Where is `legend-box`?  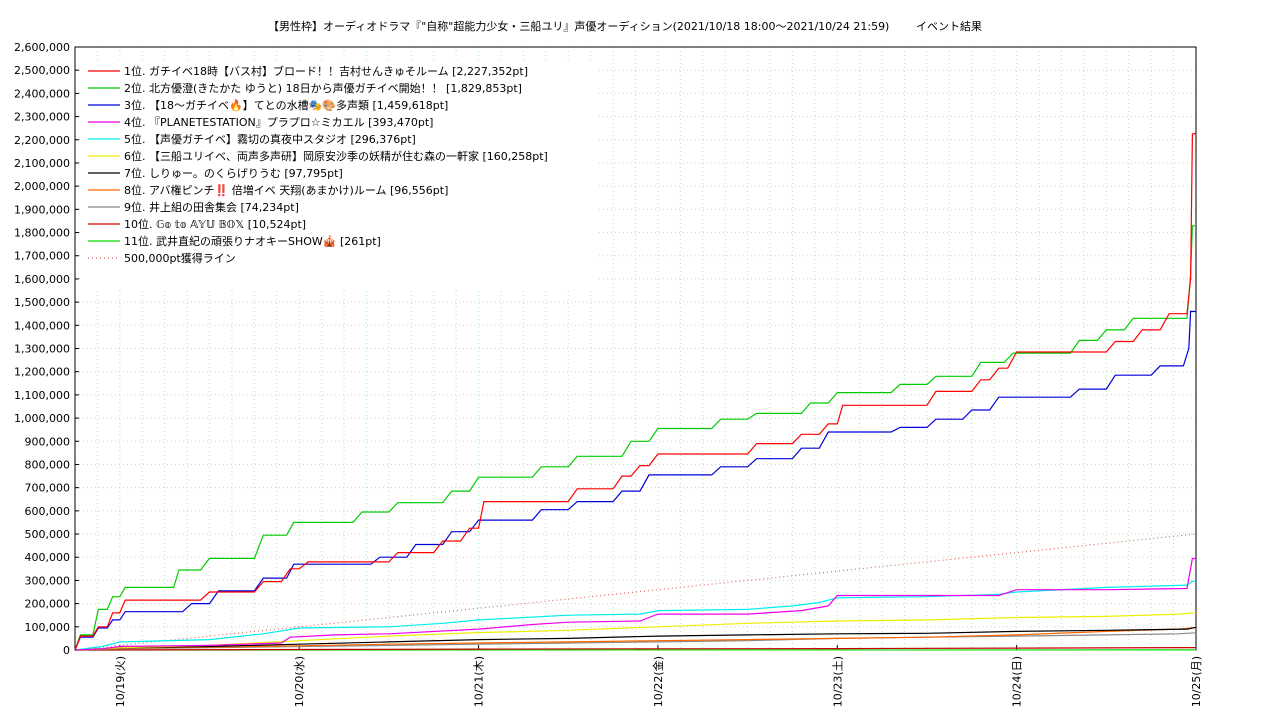 legend-box is located at coordinates (338, 176).